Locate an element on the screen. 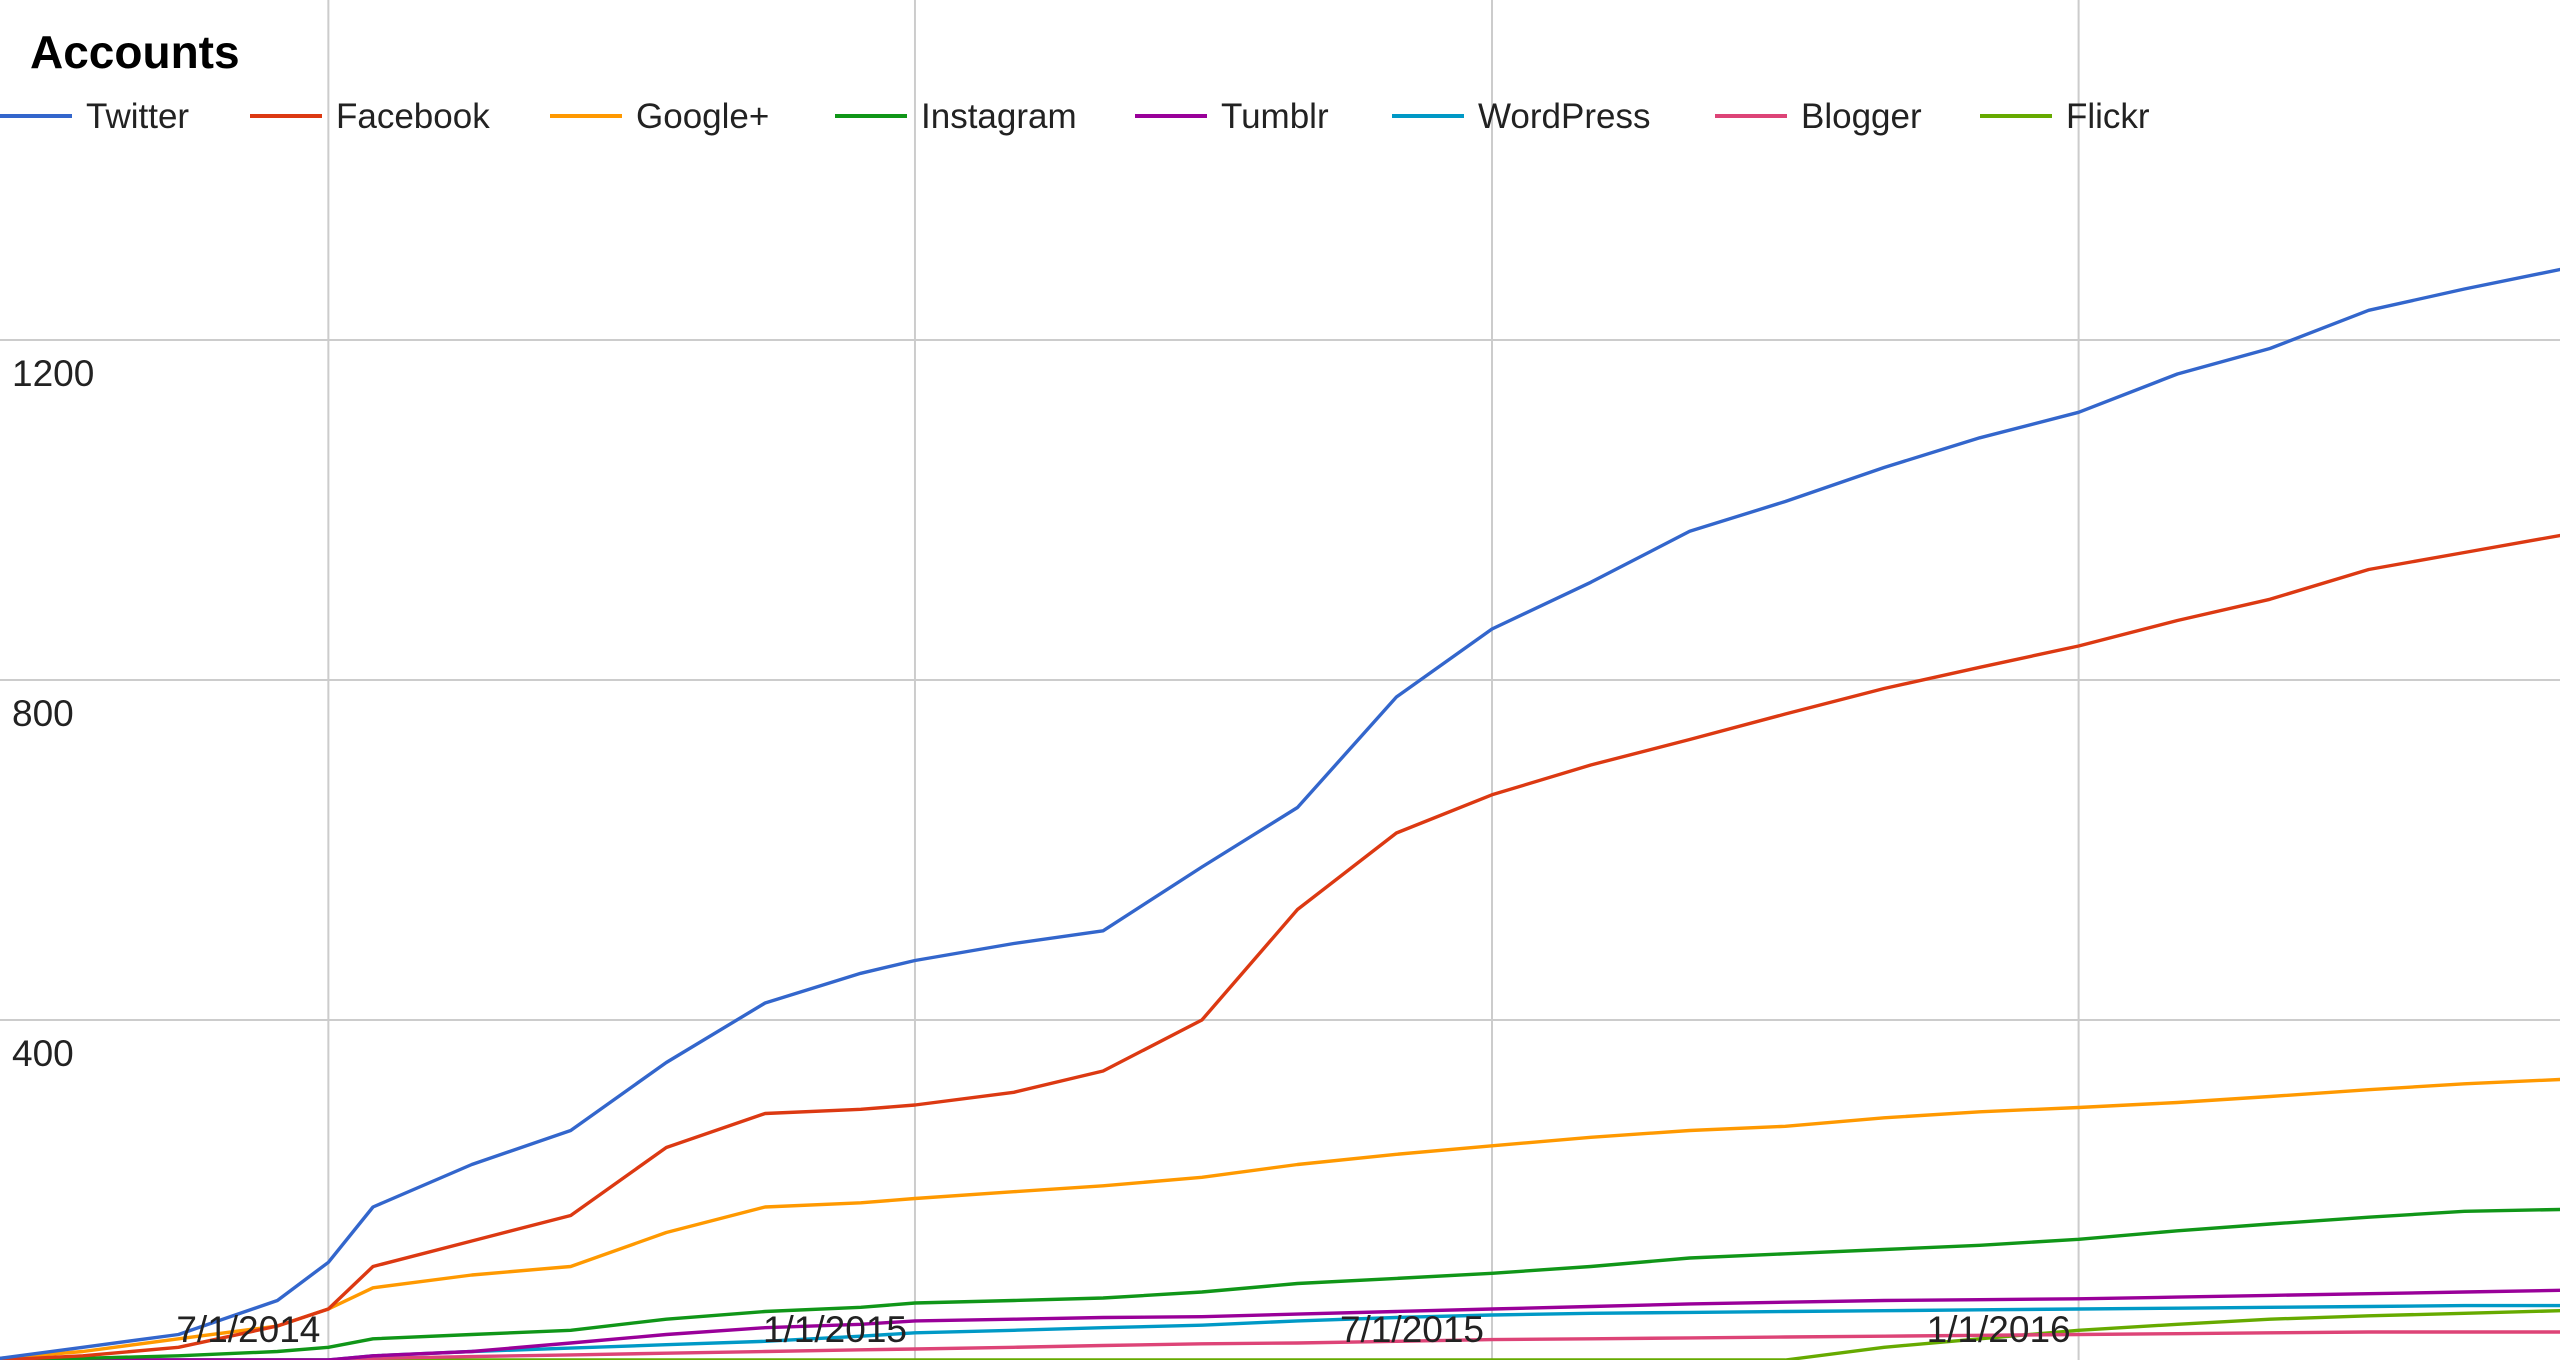 Image resolution: width=2560 pixels, height=1360 pixels. legend-label: Twitter is located at coordinates (137, 116).